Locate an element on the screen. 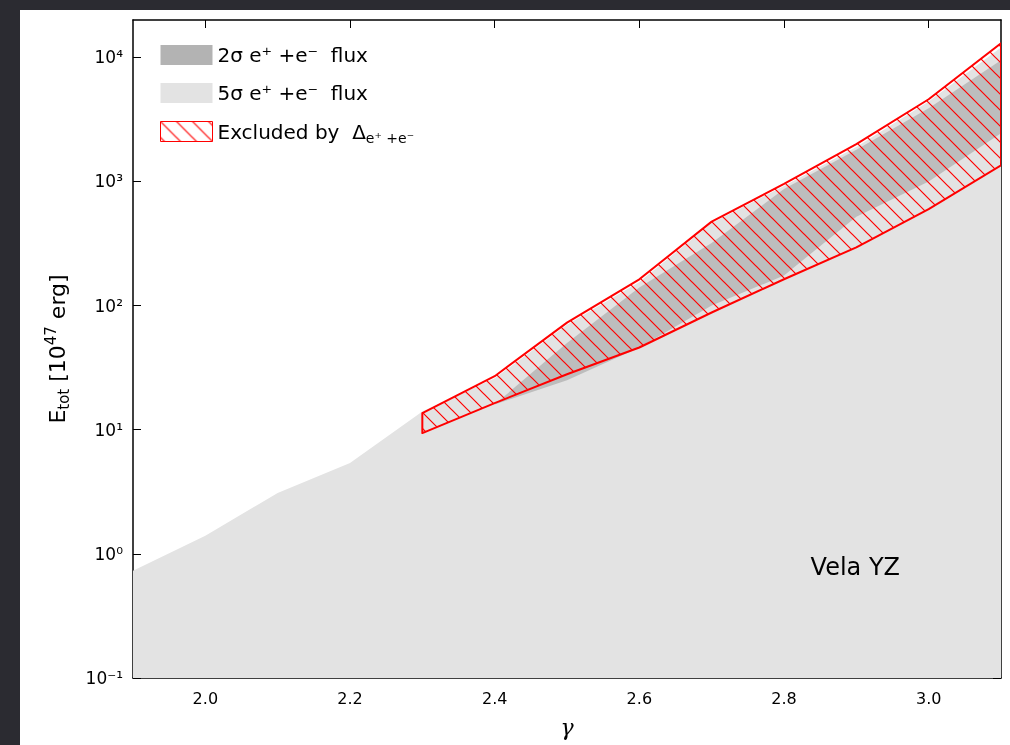  y-tick-label: 10² is located at coordinates (108, 305).